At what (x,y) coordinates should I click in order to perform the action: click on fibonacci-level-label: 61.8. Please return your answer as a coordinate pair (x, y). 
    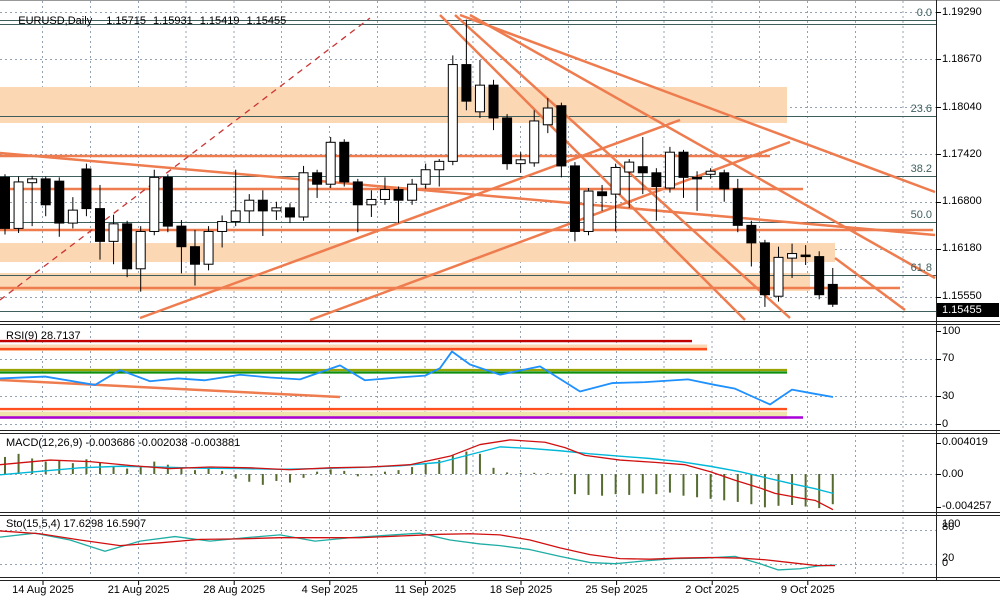
    Looking at the image, I should click on (921, 267).